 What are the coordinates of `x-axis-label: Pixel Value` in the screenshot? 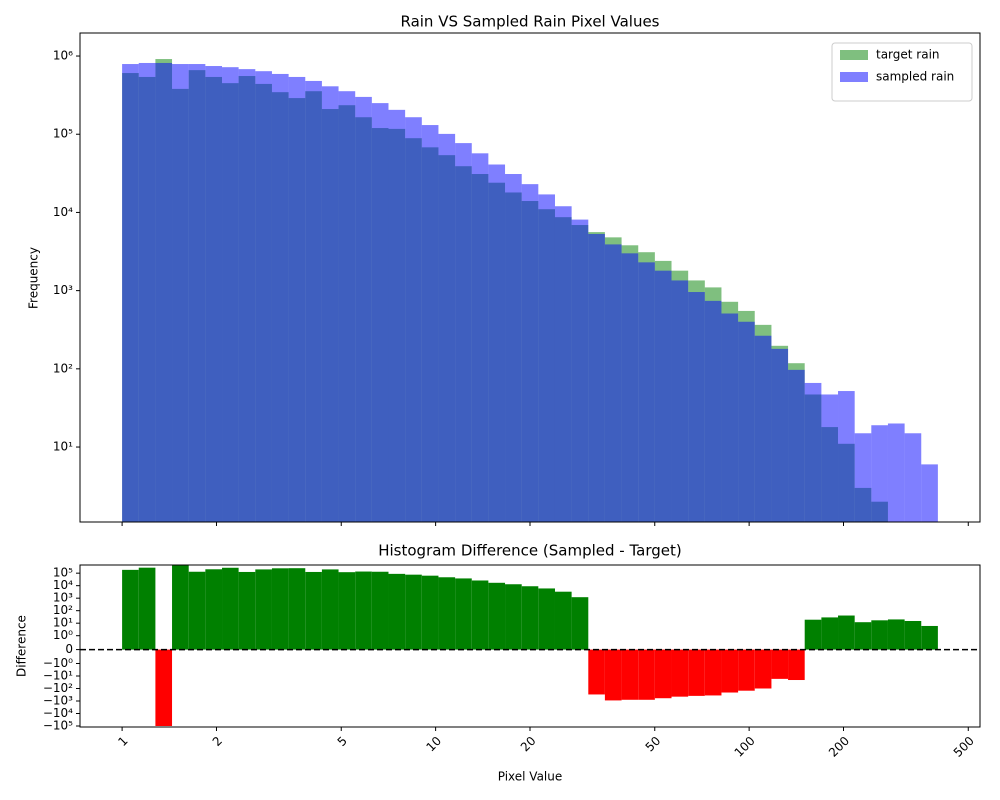 It's located at (530, 777).